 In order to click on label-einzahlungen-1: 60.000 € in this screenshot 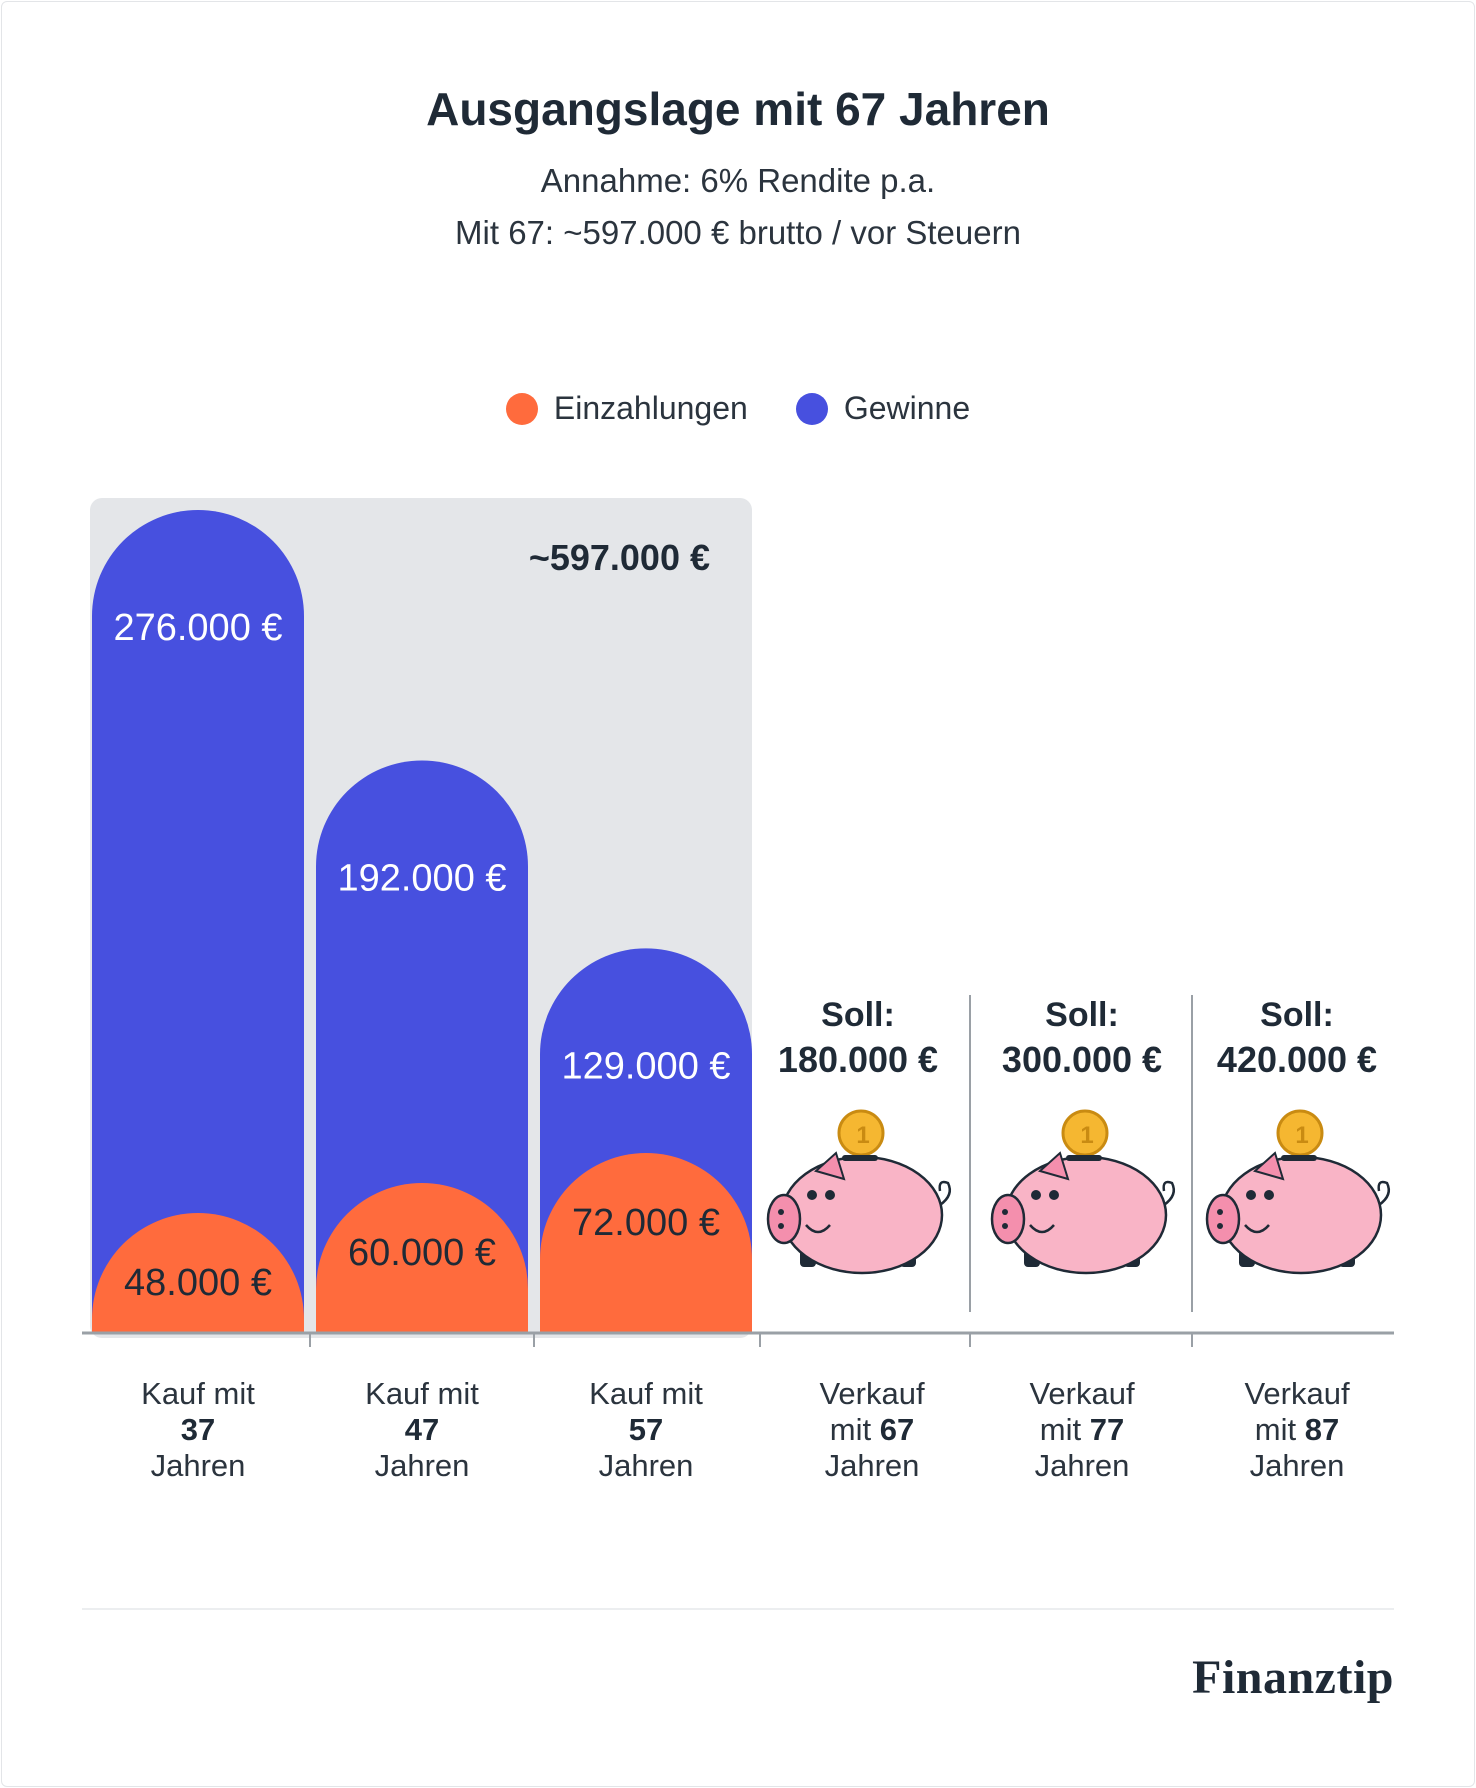, I will do `click(422, 1253)`.